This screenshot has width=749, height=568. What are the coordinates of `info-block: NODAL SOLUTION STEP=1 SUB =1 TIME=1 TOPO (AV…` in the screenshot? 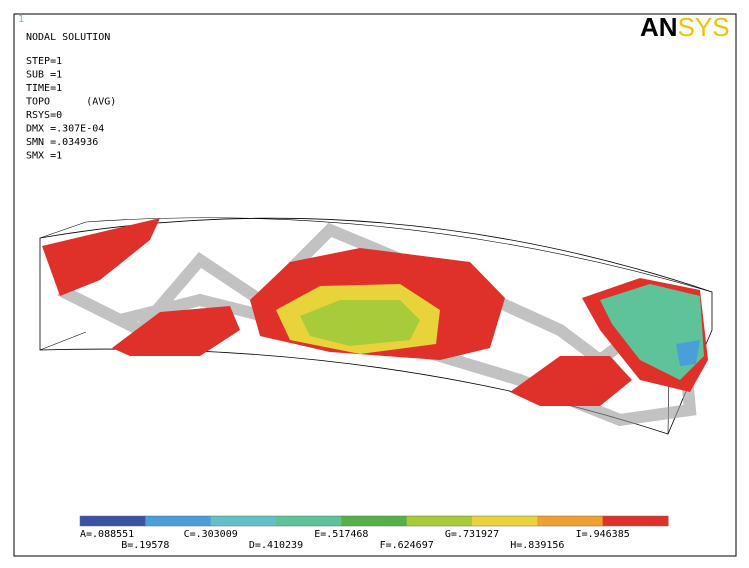 It's located at (71, 97).